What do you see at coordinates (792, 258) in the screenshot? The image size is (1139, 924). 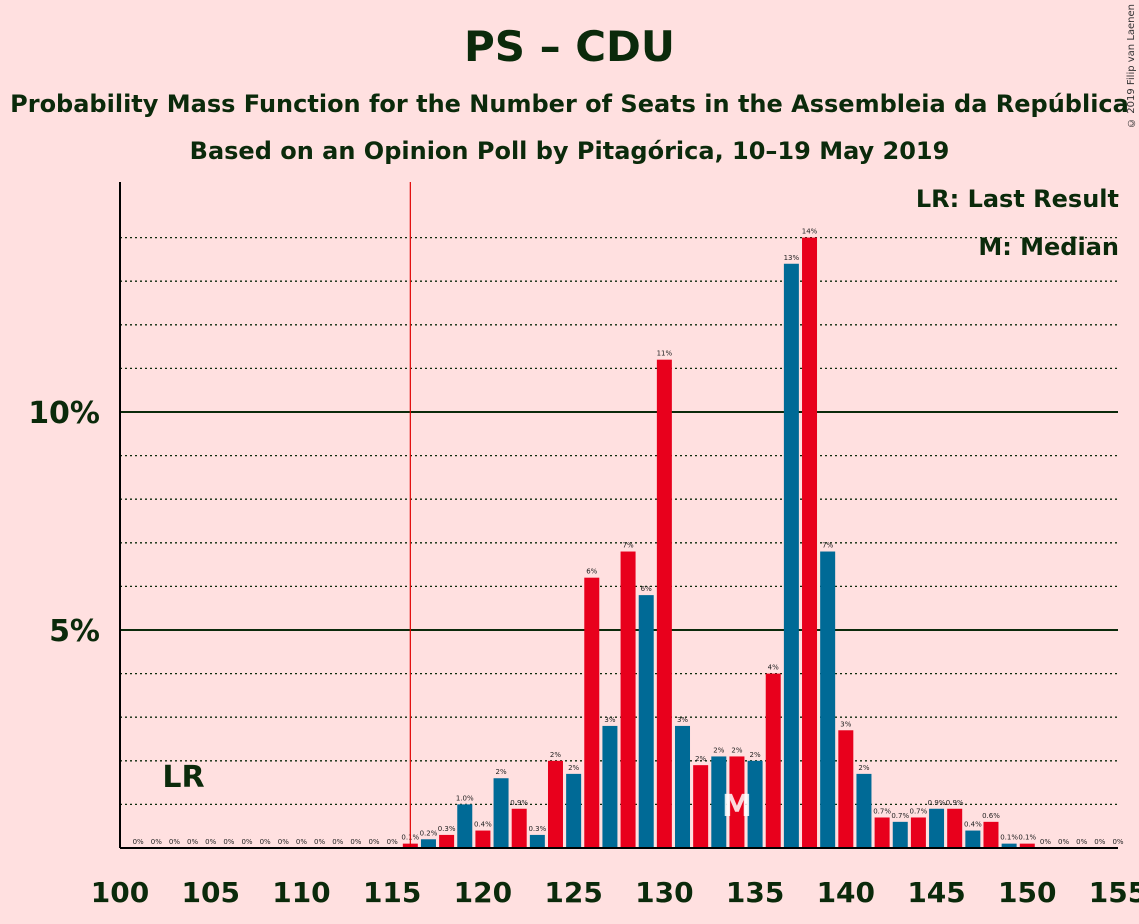 I see `bar-label-seat-137: 13%` at bounding box center [792, 258].